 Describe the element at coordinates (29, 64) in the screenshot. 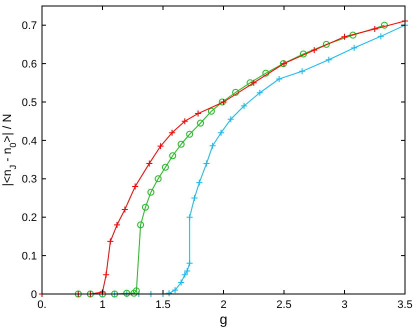

I see `y-tick-label: 0.6` at that location.